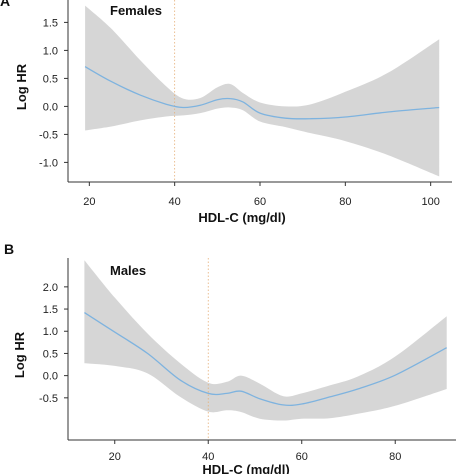  What do you see at coordinates (19, 354) in the screenshot?
I see `panel-b-y-axis-label: Log HR` at bounding box center [19, 354].